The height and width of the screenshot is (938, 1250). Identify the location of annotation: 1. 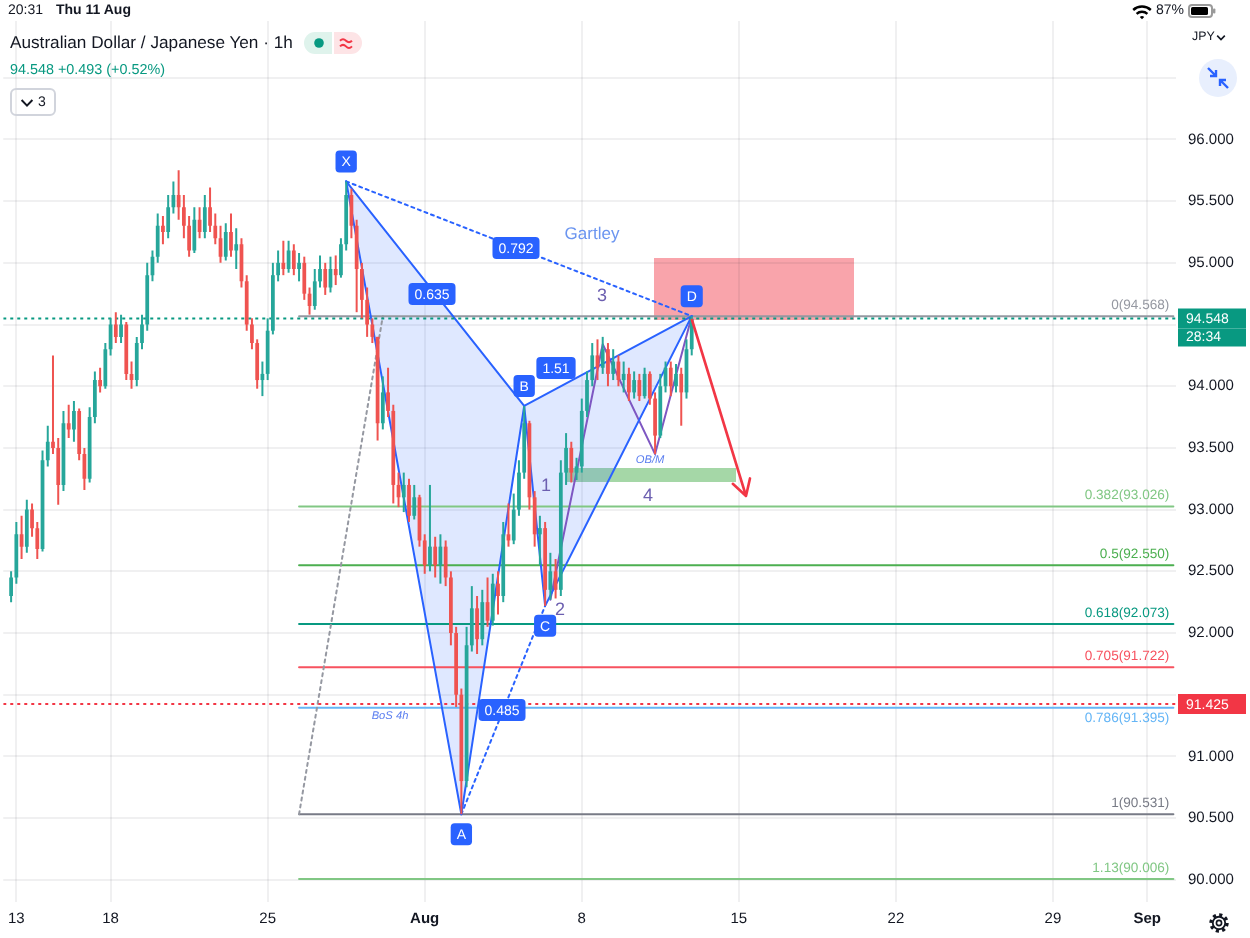
(546, 484).